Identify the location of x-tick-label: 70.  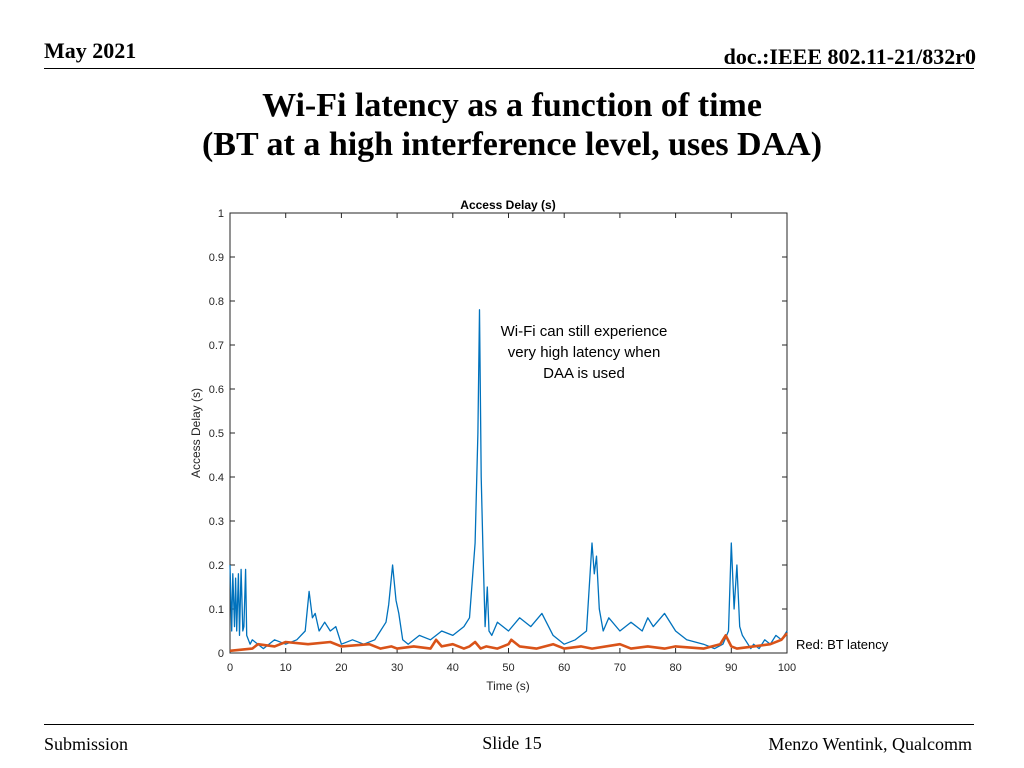
(620, 668).